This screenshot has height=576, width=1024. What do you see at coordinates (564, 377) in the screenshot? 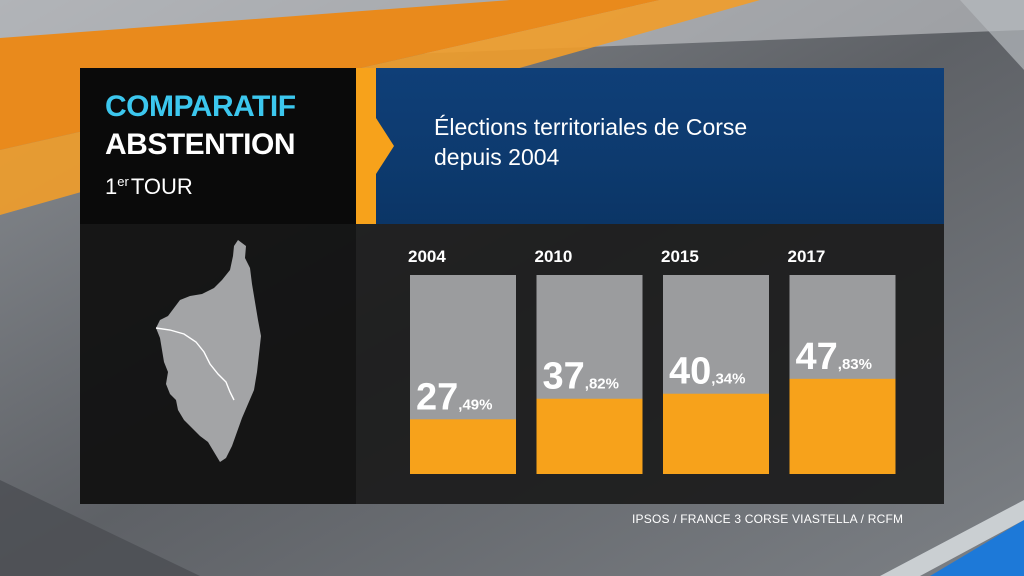
I see `value-integer: 37` at bounding box center [564, 377].